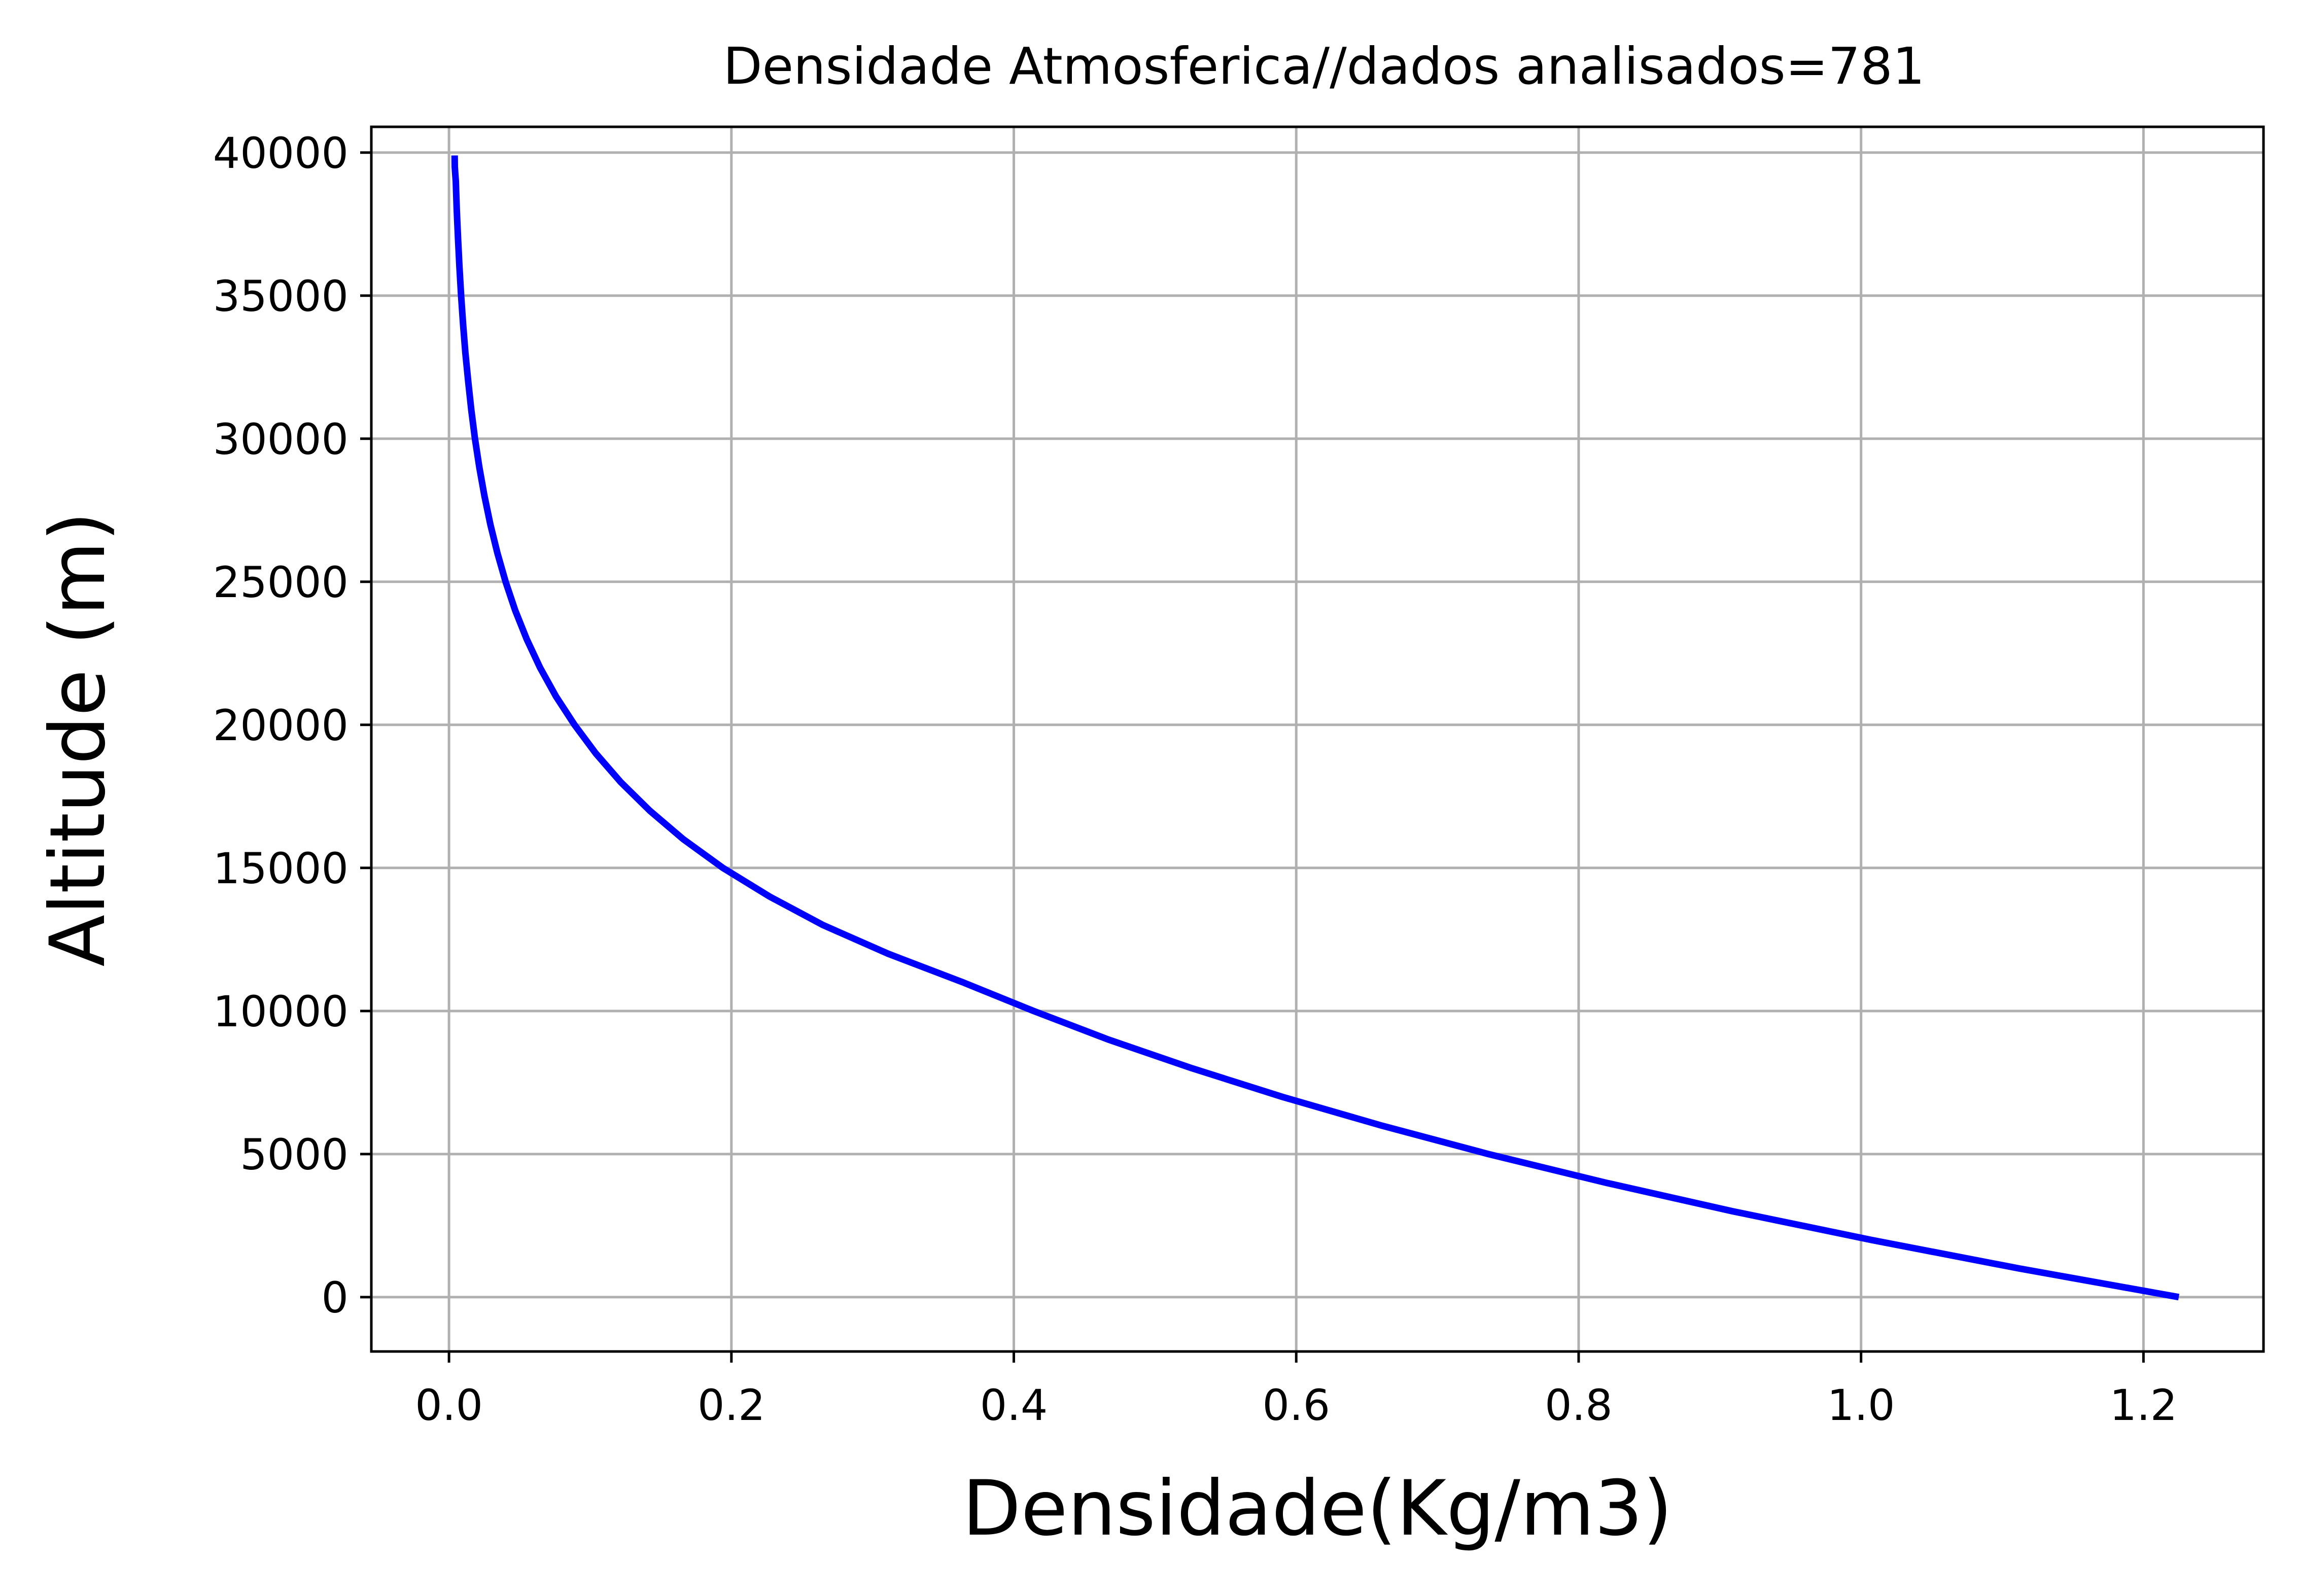 This screenshot has width=2299, height=1596. I want to click on x-axis-label: Densidade(Kg/m3), so click(1318, 1509).